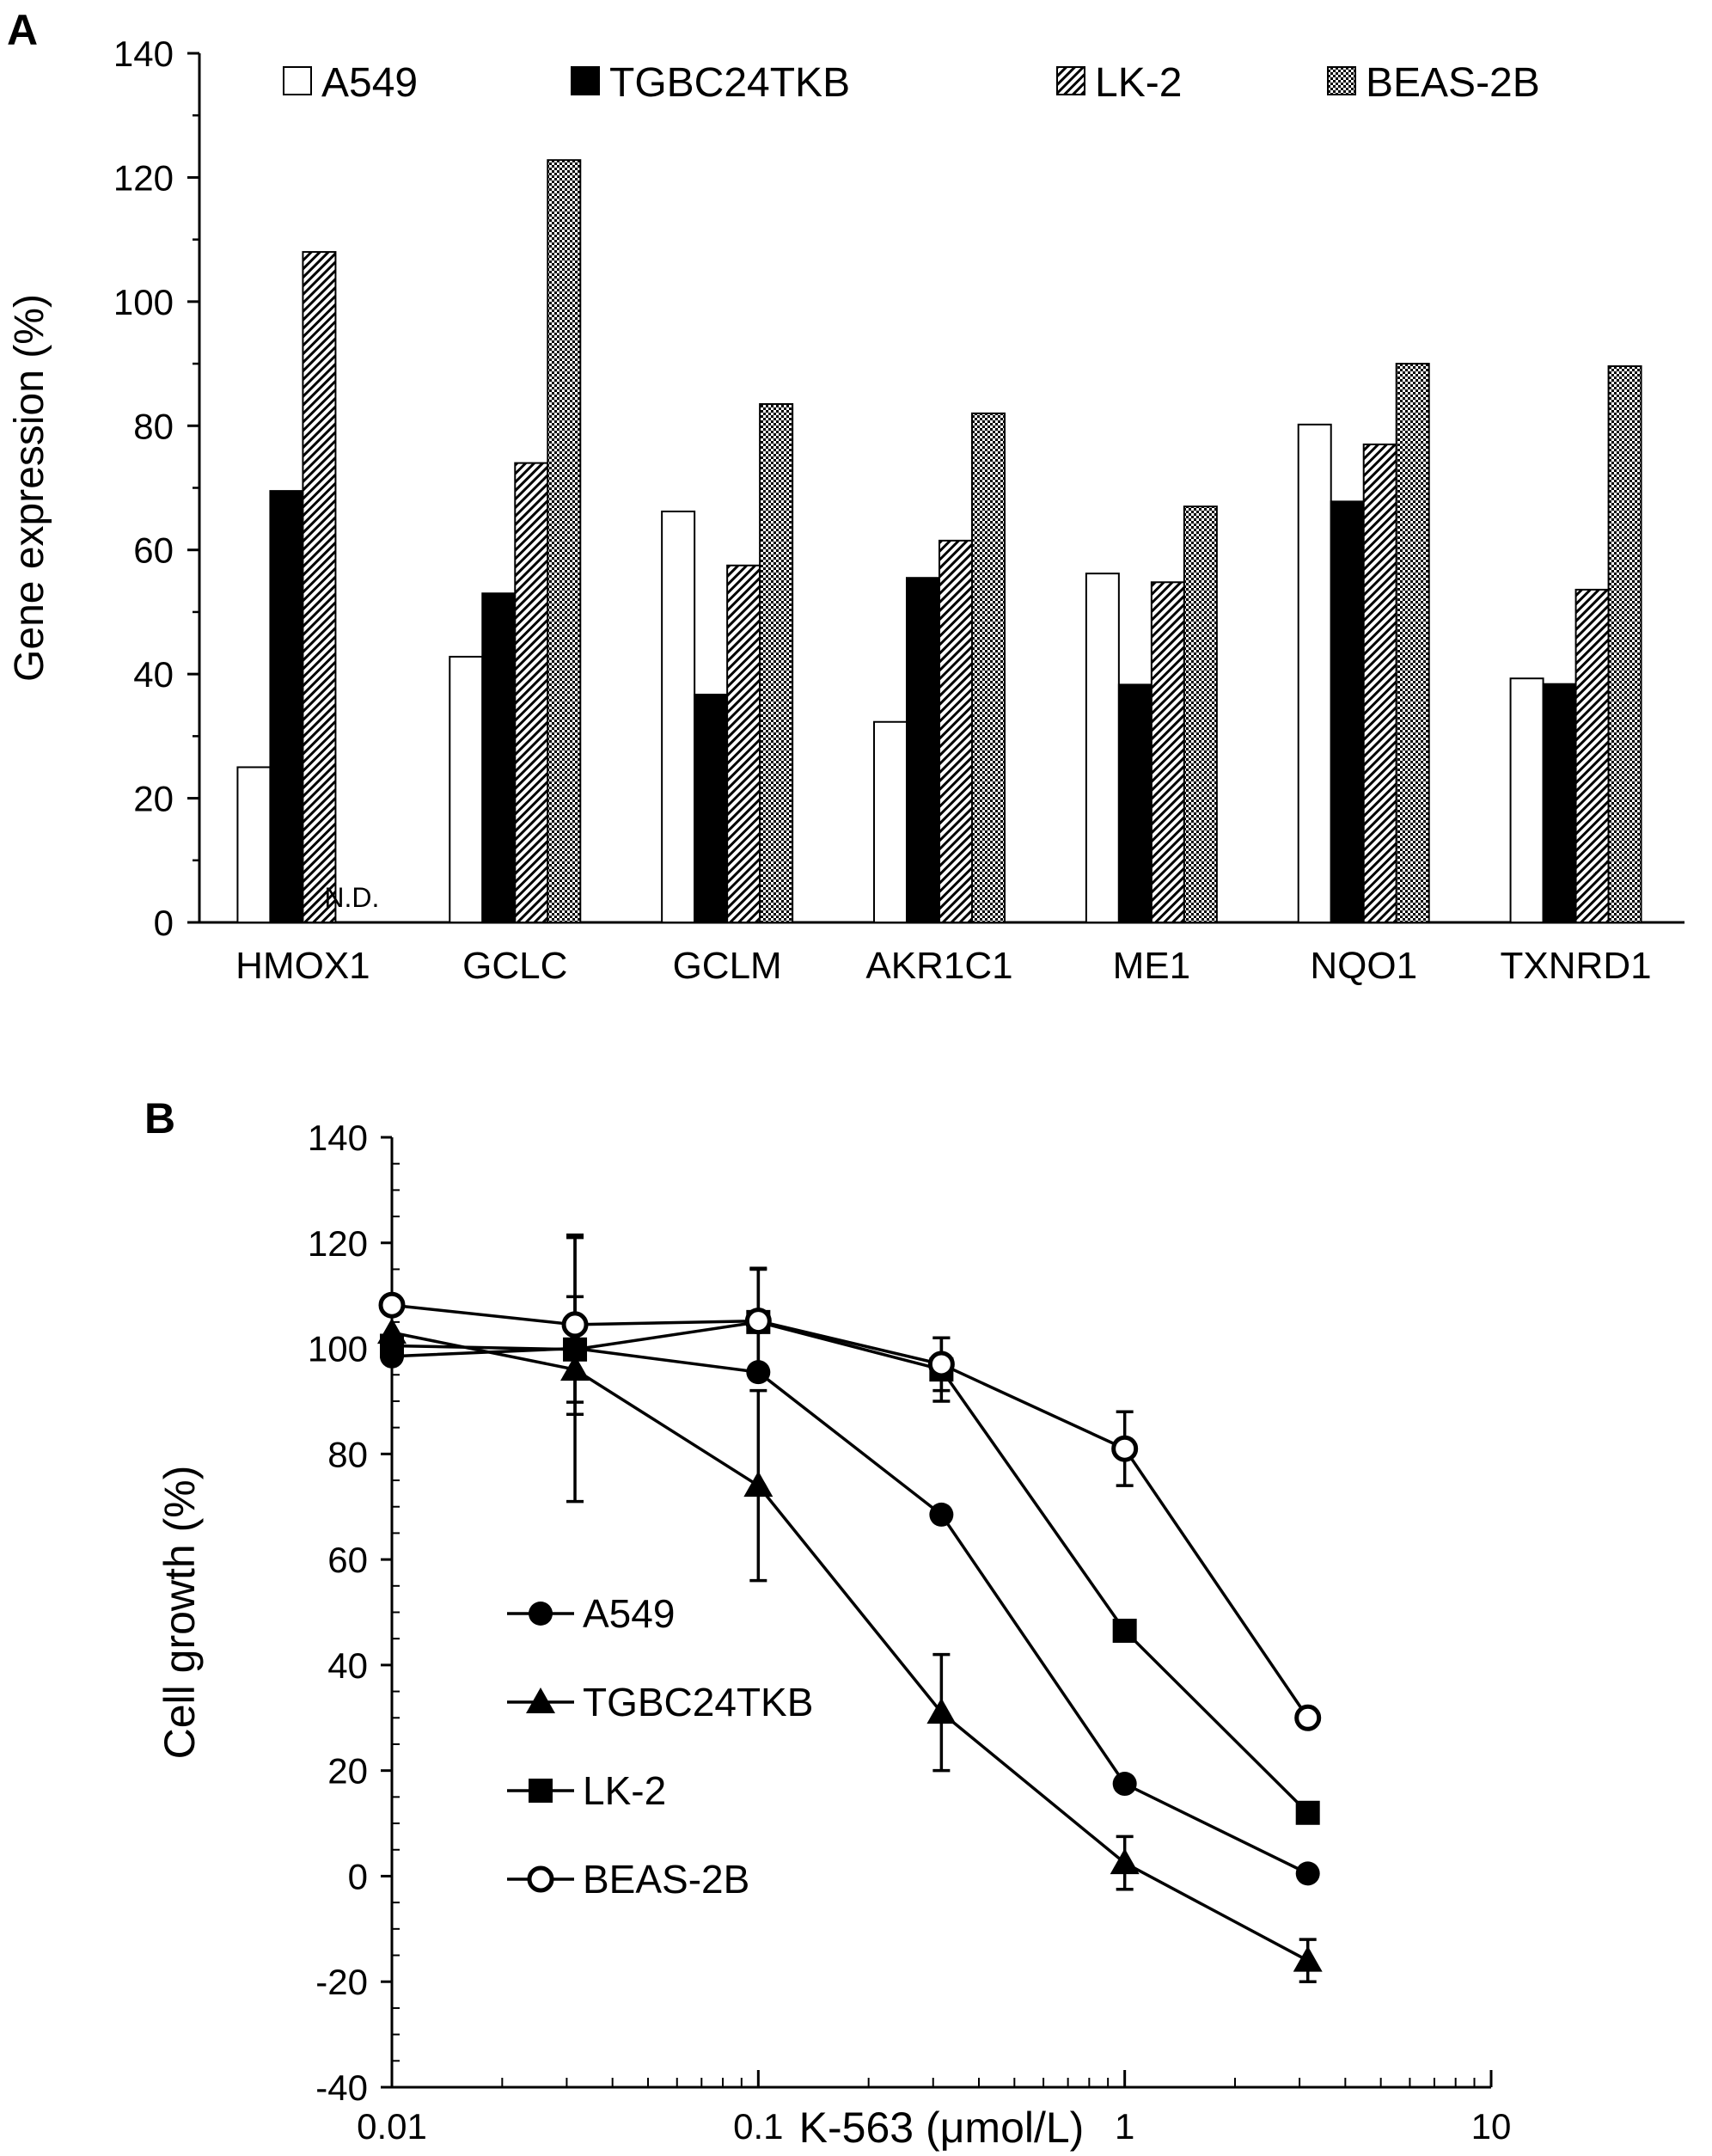  Describe the element at coordinates (1124, 2126) in the screenshot. I see `x-tick-label: 1` at that location.